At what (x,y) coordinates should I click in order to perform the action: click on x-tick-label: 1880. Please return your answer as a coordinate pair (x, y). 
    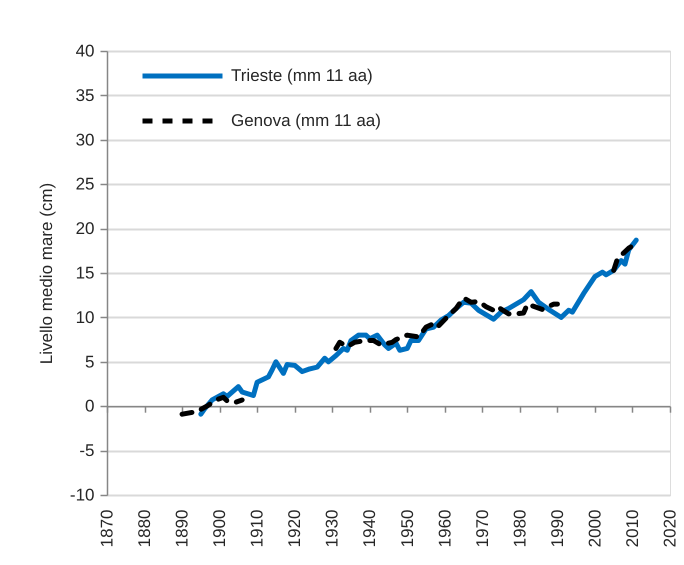
    Looking at the image, I should click on (144, 529).